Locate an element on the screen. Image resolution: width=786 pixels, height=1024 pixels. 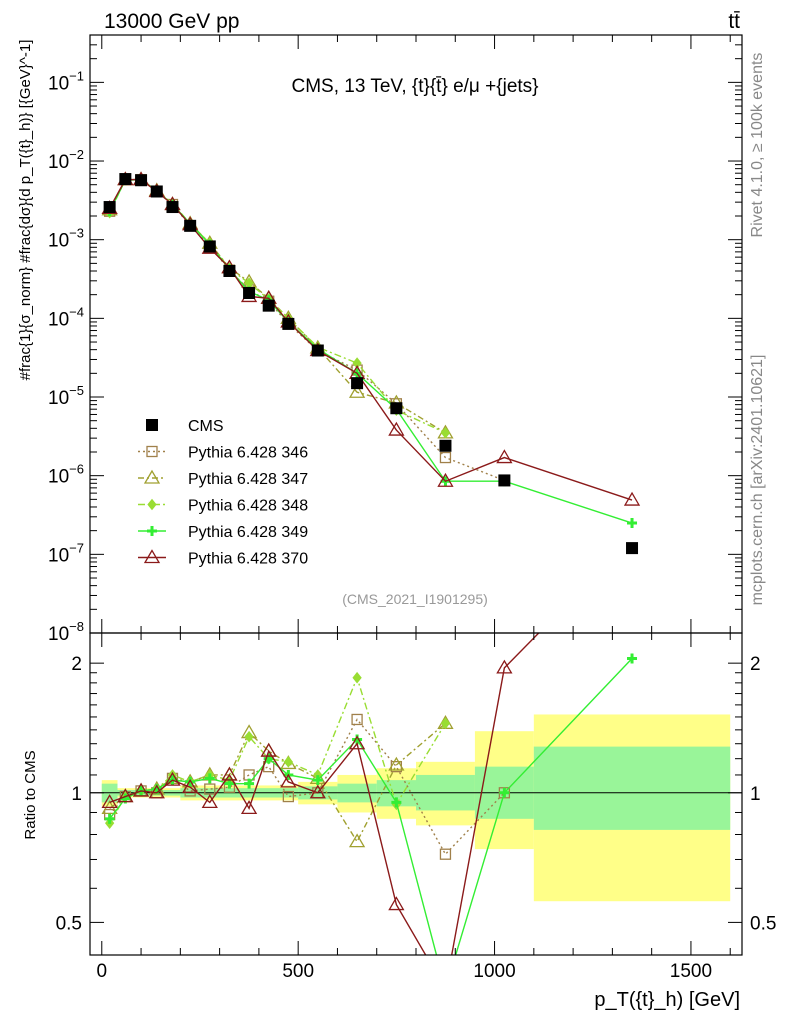
y-tick-label: 10⁻³ is located at coordinates (66, 239).